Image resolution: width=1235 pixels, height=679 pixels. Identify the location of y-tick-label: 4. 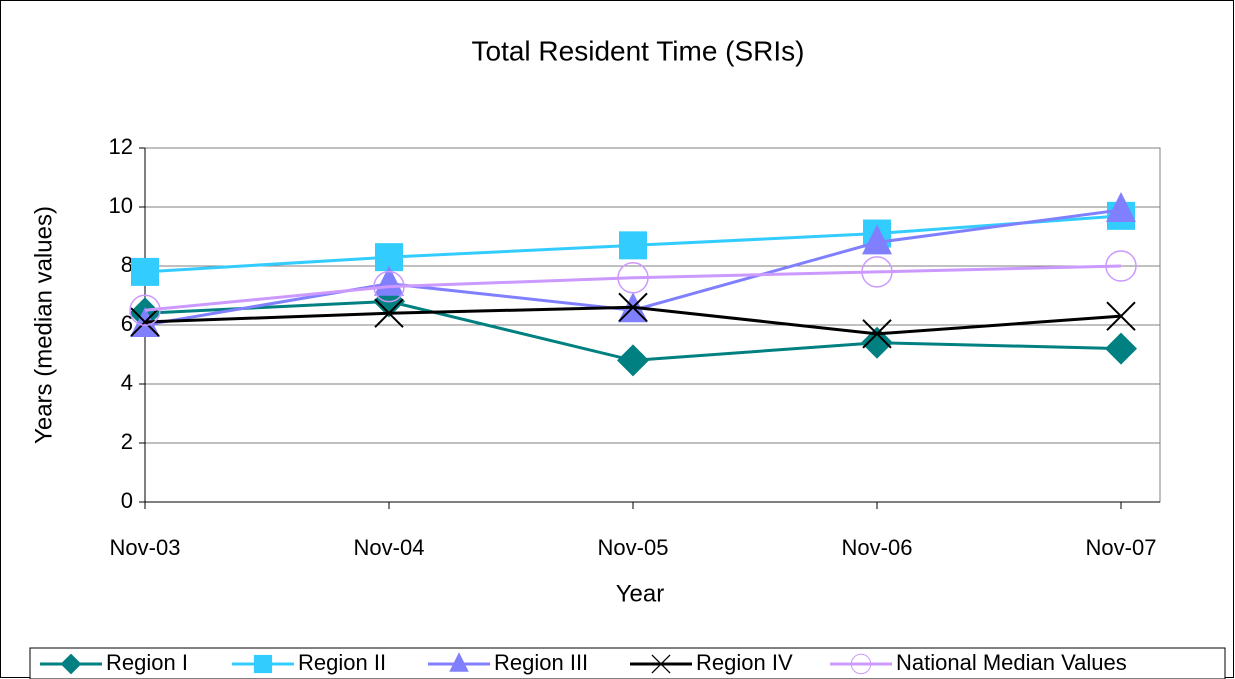
(127, 382).